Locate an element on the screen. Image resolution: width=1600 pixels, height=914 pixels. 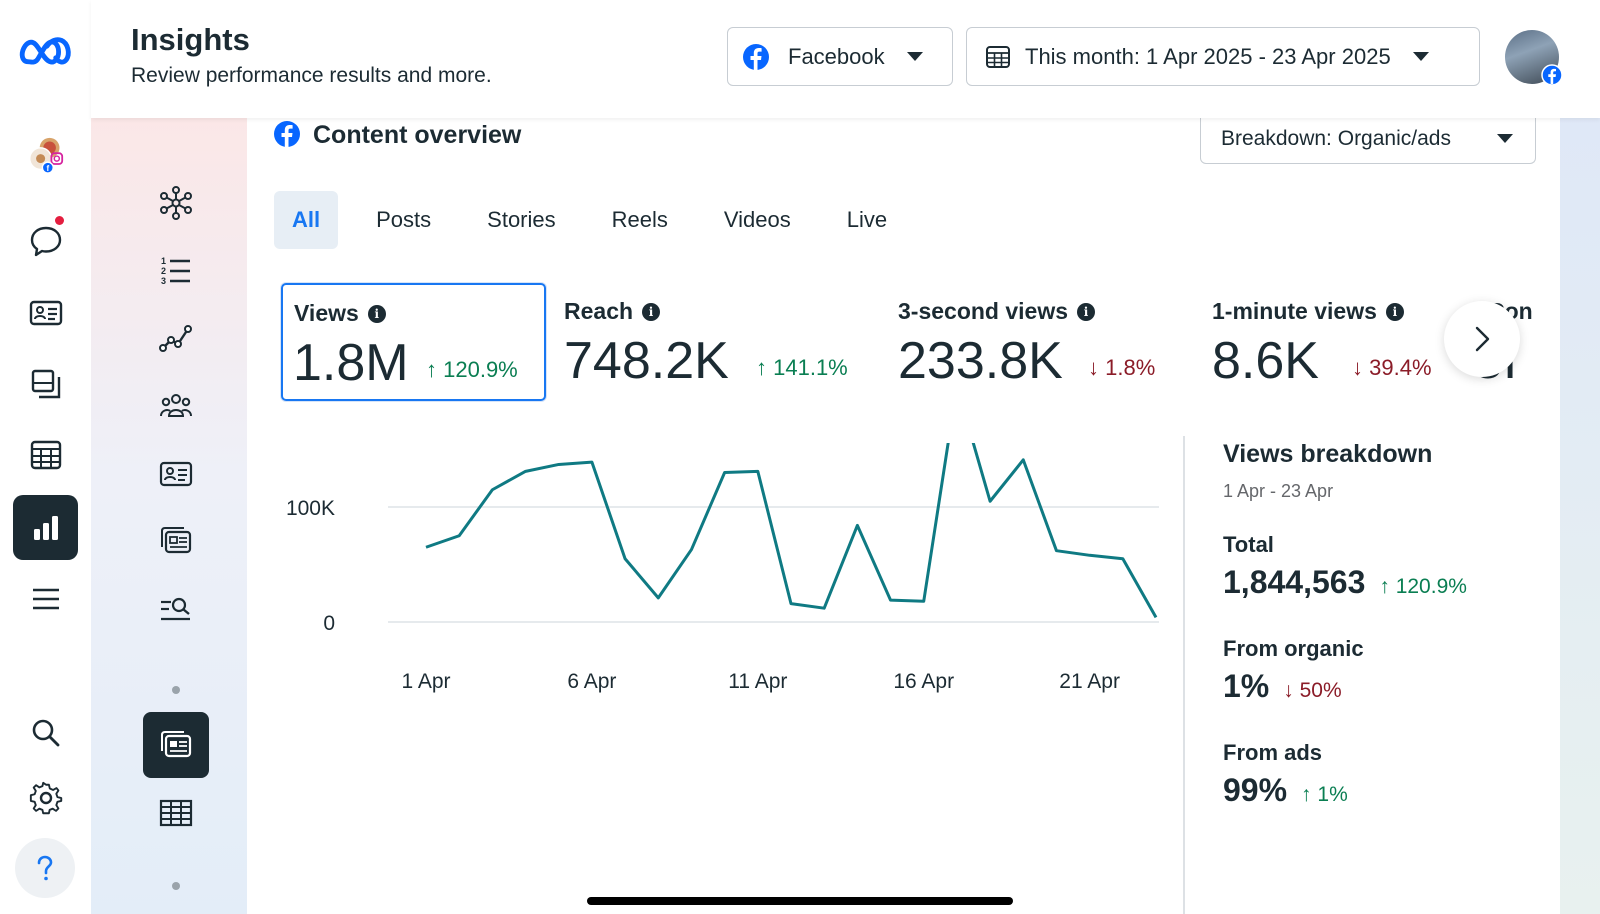
insights-nav-item is located at coordinates (45, 527).